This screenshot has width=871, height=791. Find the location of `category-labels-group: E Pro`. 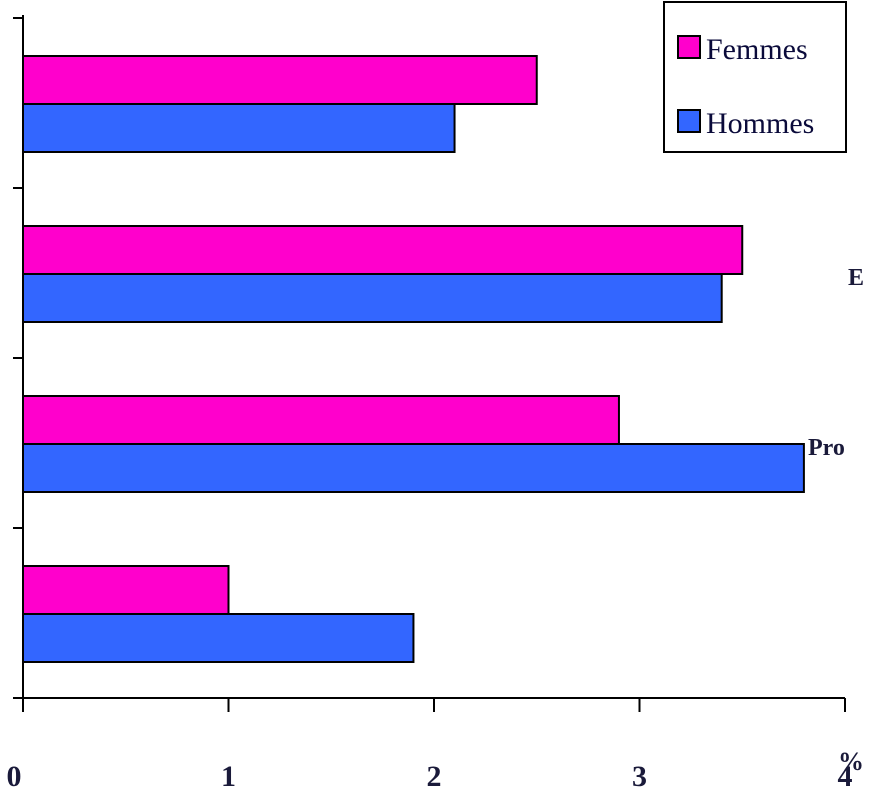

category-labels-group: E Pro is located at coordinates (836, 363).